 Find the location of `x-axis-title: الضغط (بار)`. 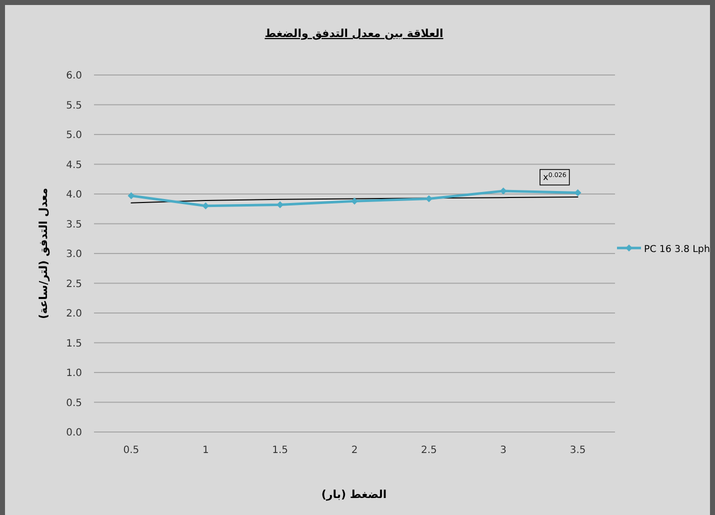

x-axis-title: الضغط (بار) is located at coordinates (354, 494).